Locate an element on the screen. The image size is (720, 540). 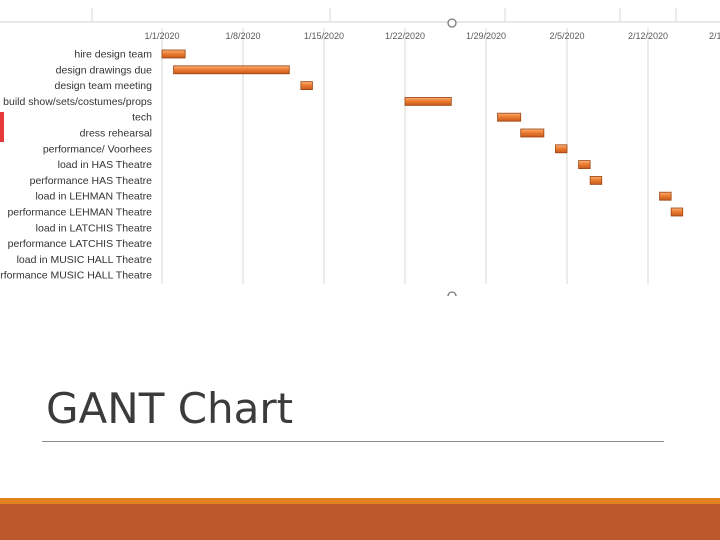
task-label: performance MUSIC HALL Theatre is located at coordinates (76, 276).